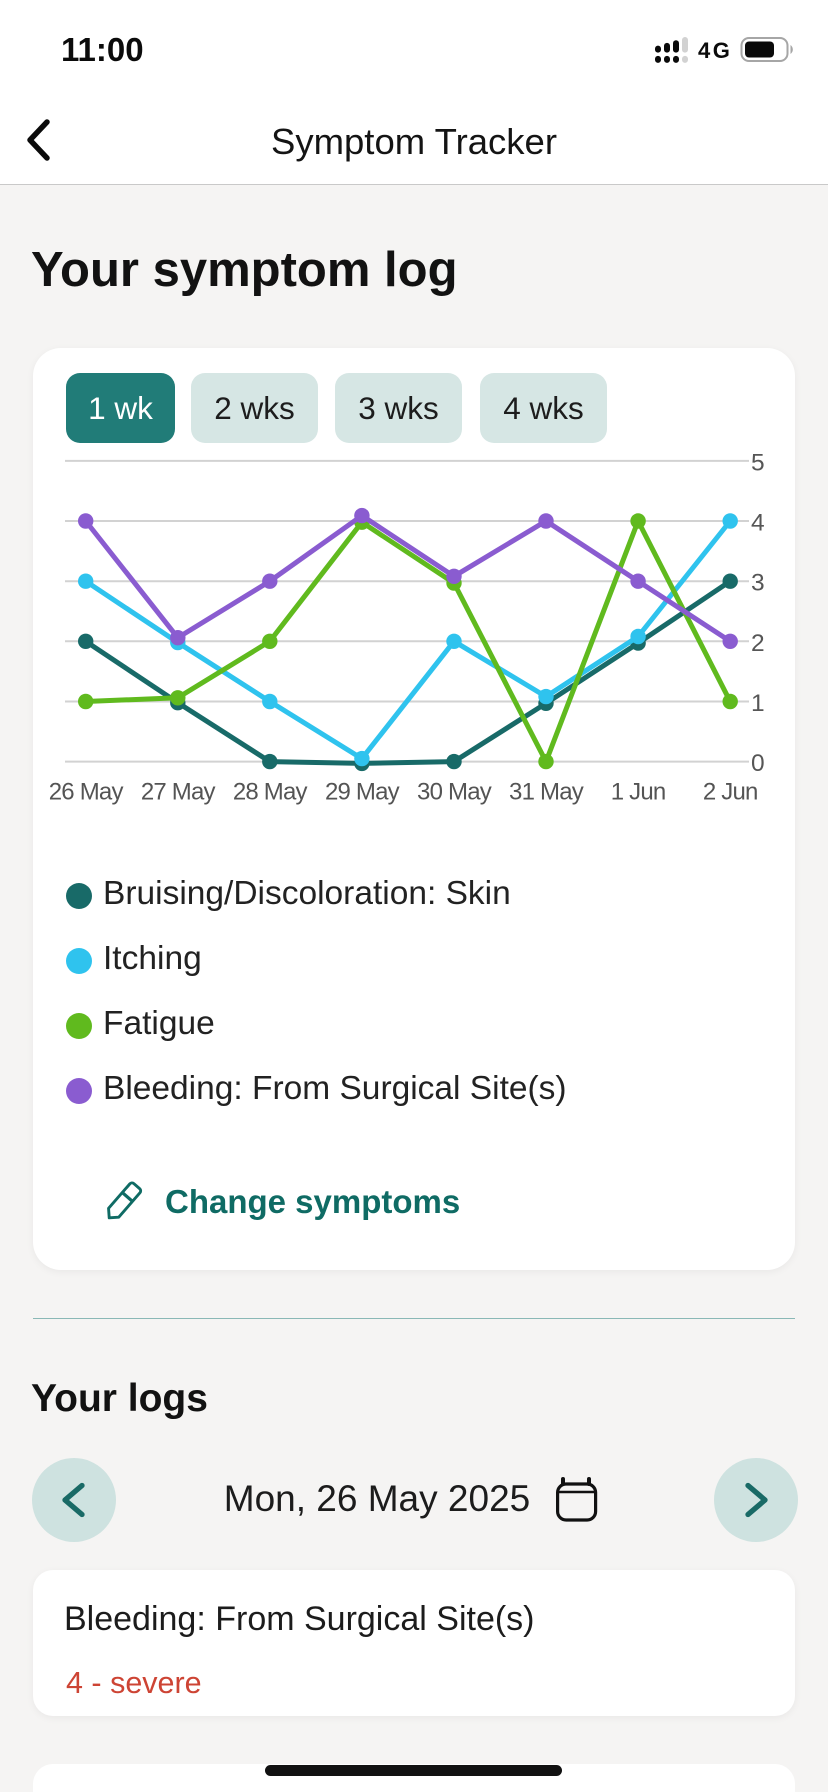 This screenshot has height=1792, width=828. Describe the element at coordinates (758, 643) in the screenshot. I see `svg-text: 2` at that location.